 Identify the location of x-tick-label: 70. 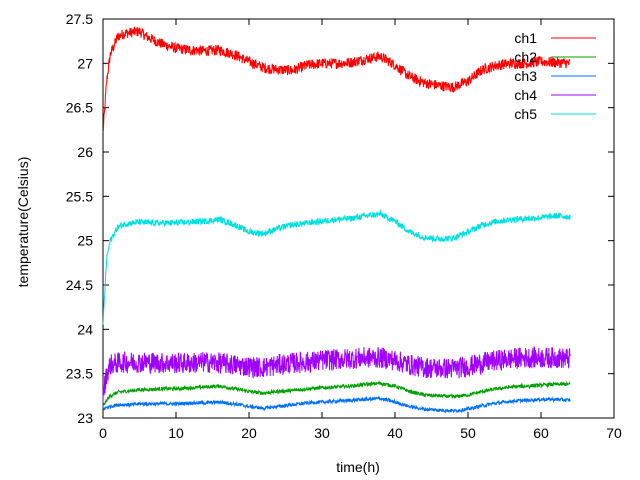
(614, 433).